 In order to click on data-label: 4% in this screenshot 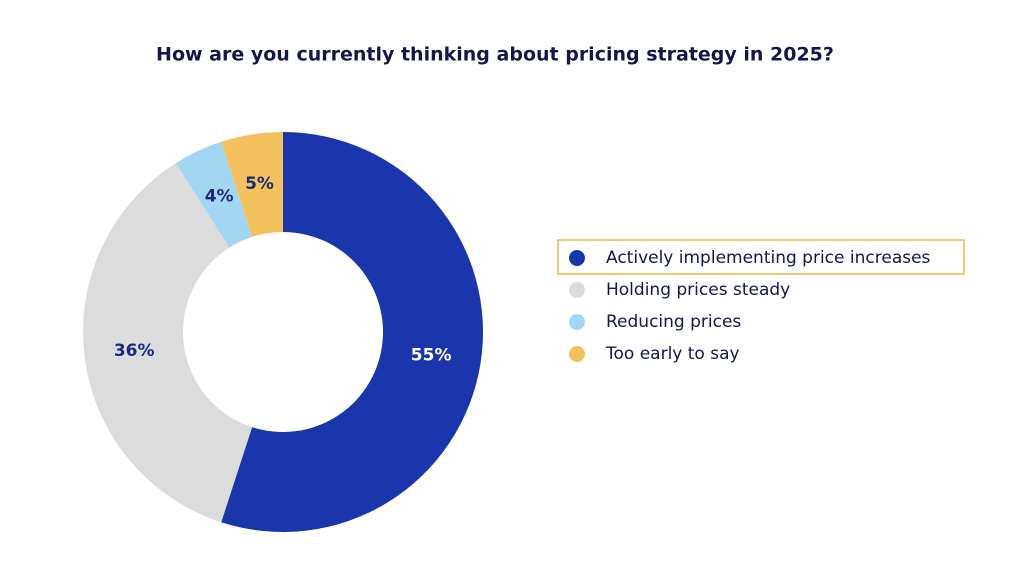, I will do `click(219, 196)`.